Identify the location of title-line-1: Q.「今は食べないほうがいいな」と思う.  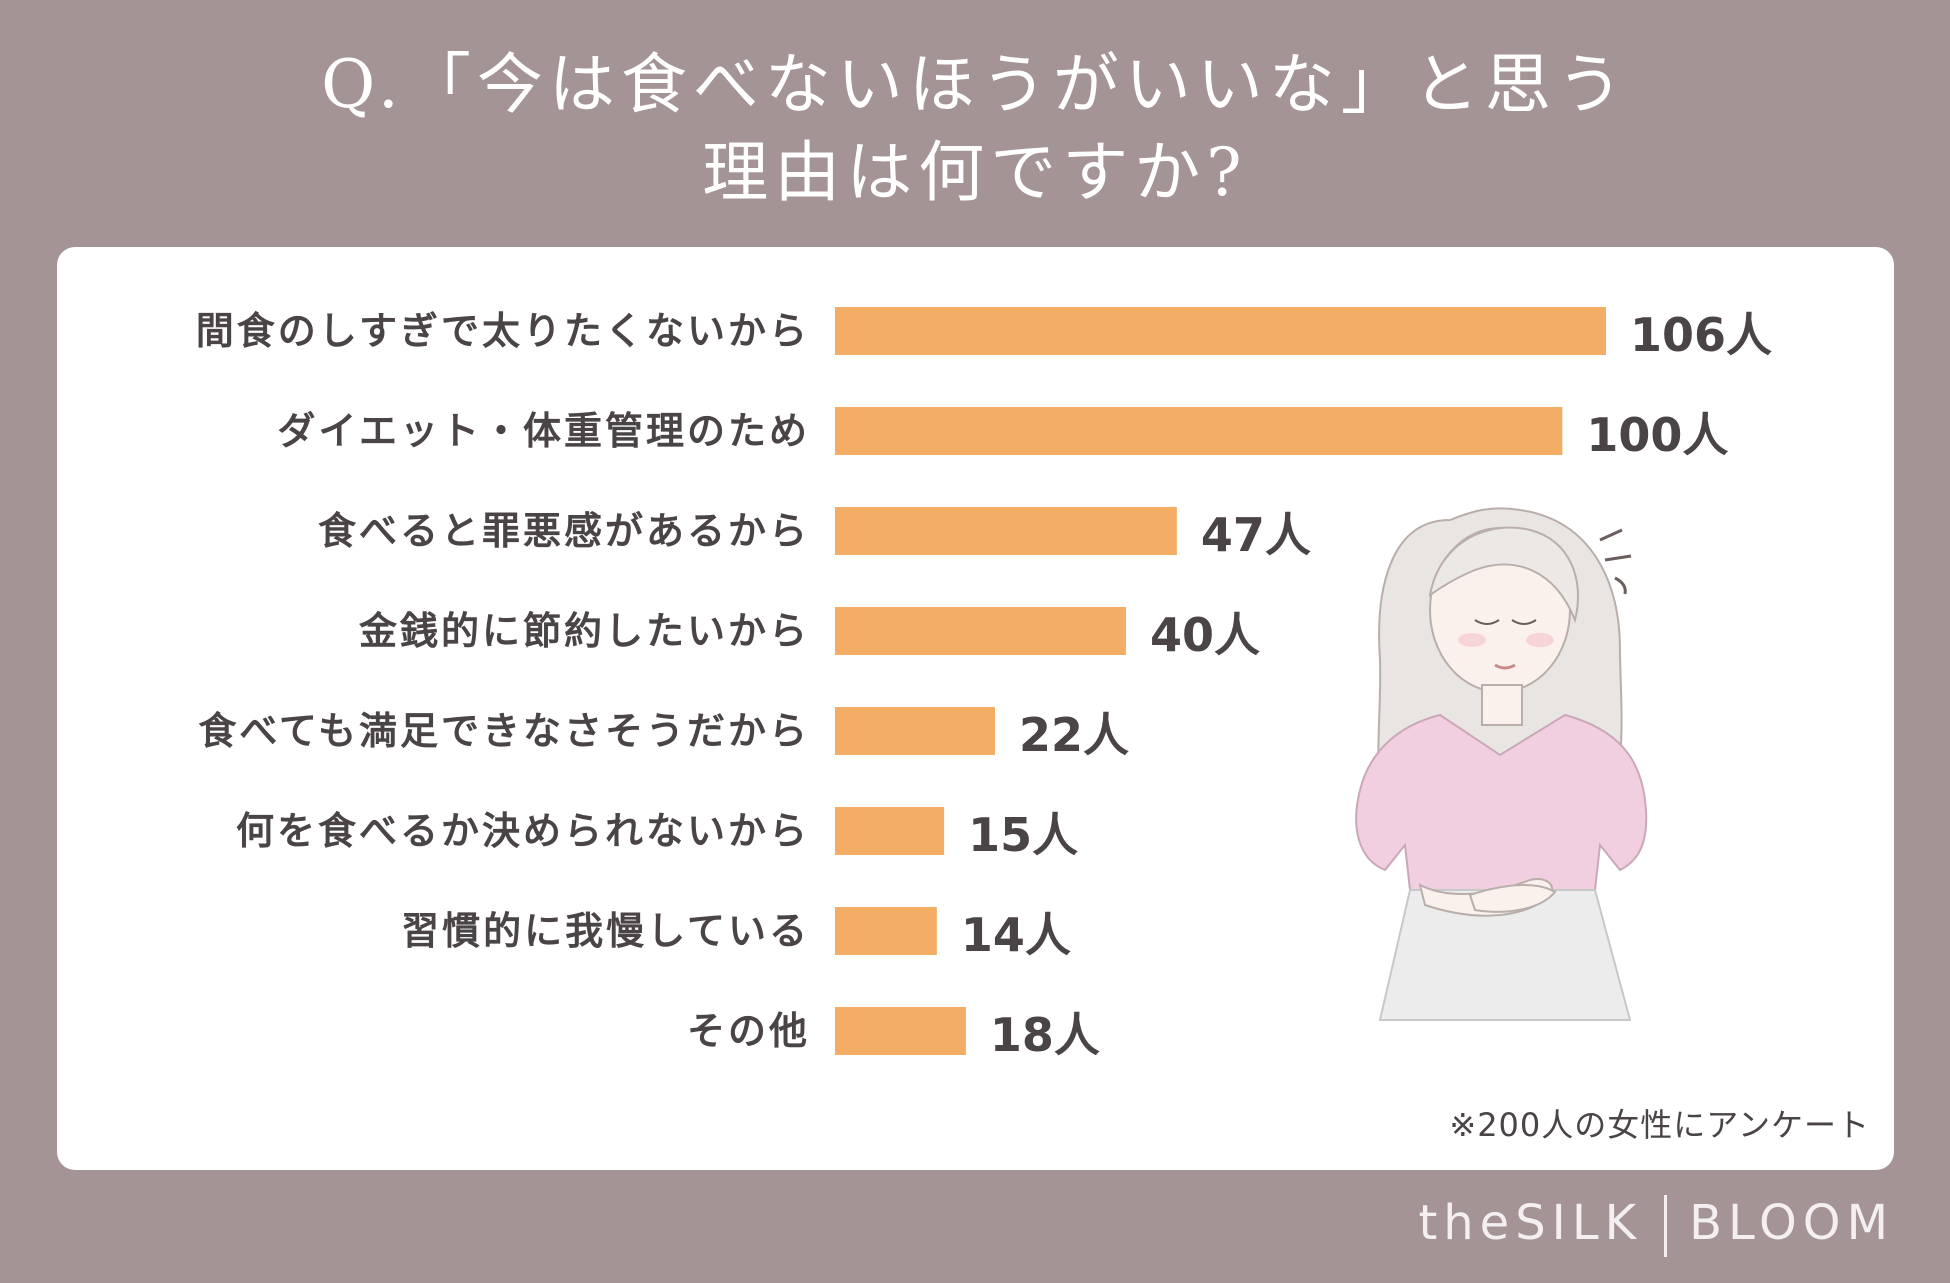
(975, 84).